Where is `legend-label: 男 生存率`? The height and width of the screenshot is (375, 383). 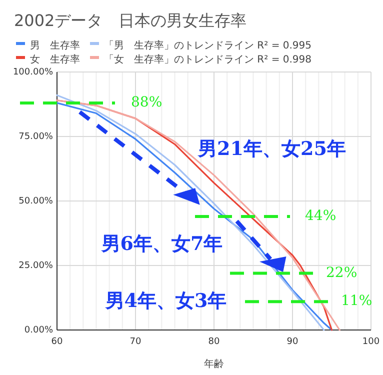
legend-label: 男 生存率 is located at coordinates (55, 46).